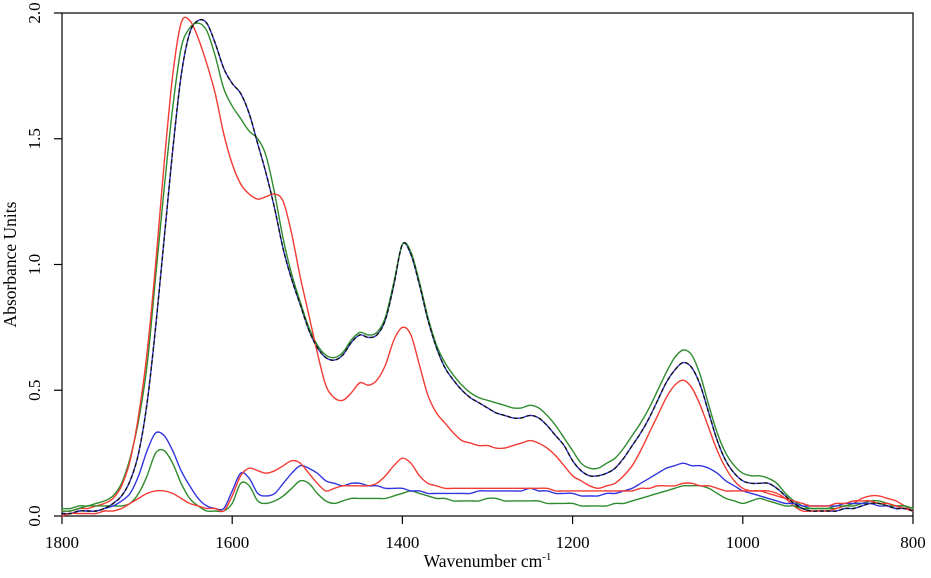  I want to click on x-tick-label: 1200, so click(573, 542).